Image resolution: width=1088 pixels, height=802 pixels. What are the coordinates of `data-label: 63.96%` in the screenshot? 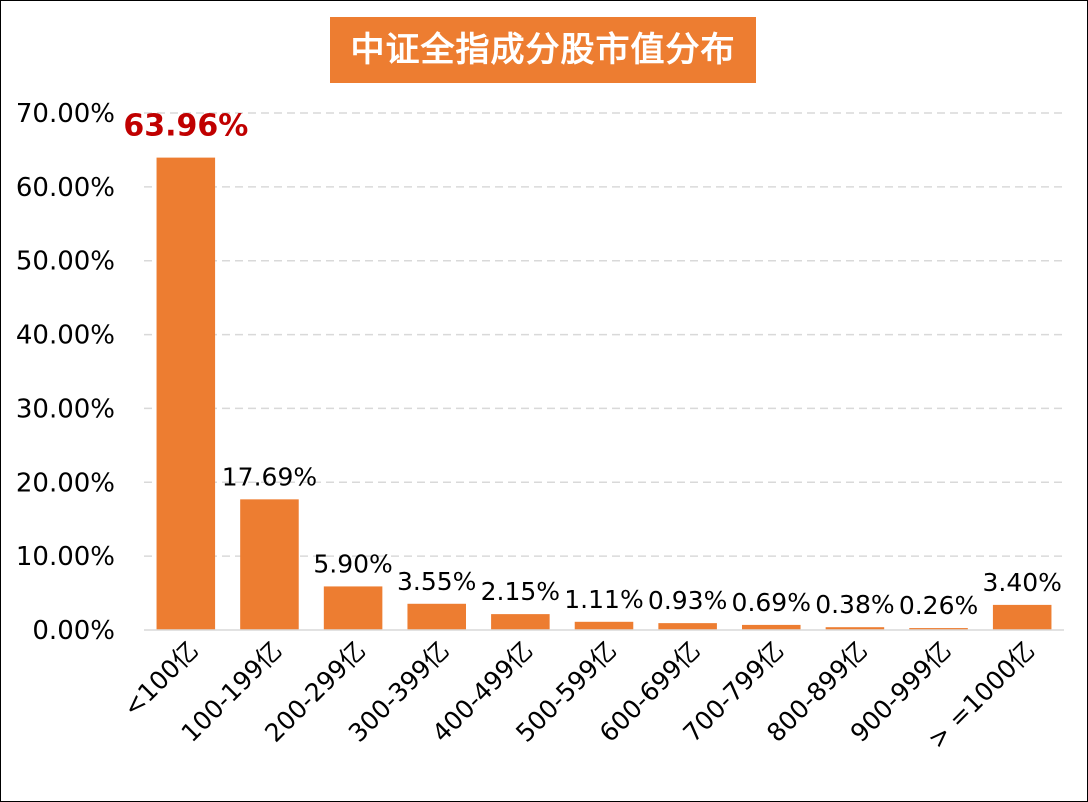 It's located at (185, 126).